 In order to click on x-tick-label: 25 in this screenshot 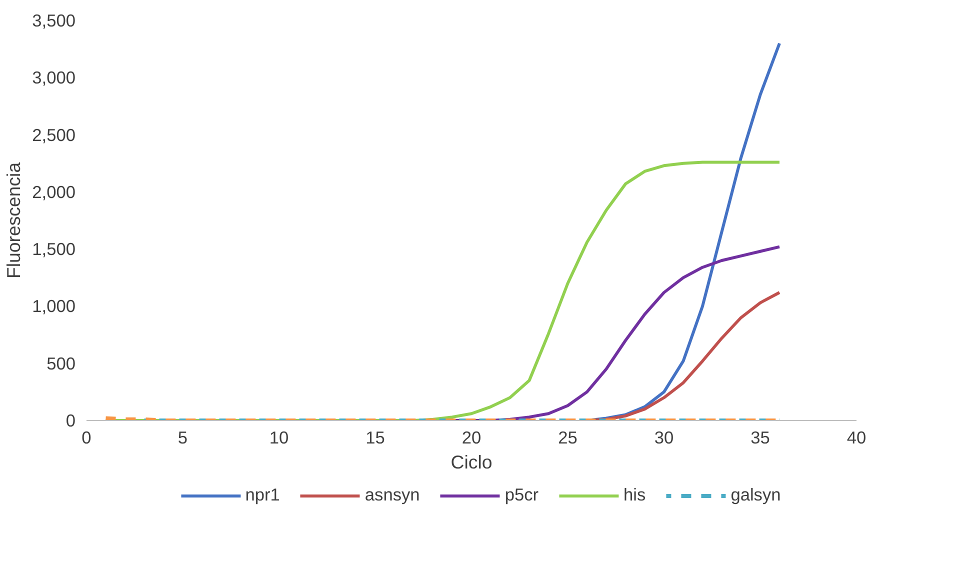, I will do `click(568, 438)`.